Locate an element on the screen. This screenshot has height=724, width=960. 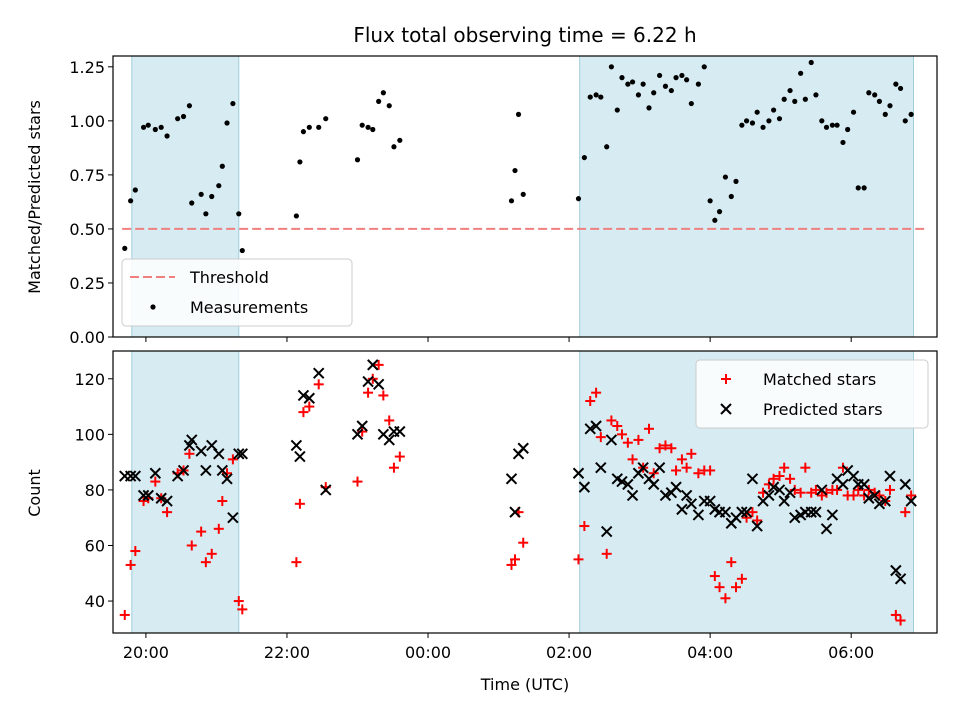
legend-predicted-swatch-b is located at coordinates (726, 409).